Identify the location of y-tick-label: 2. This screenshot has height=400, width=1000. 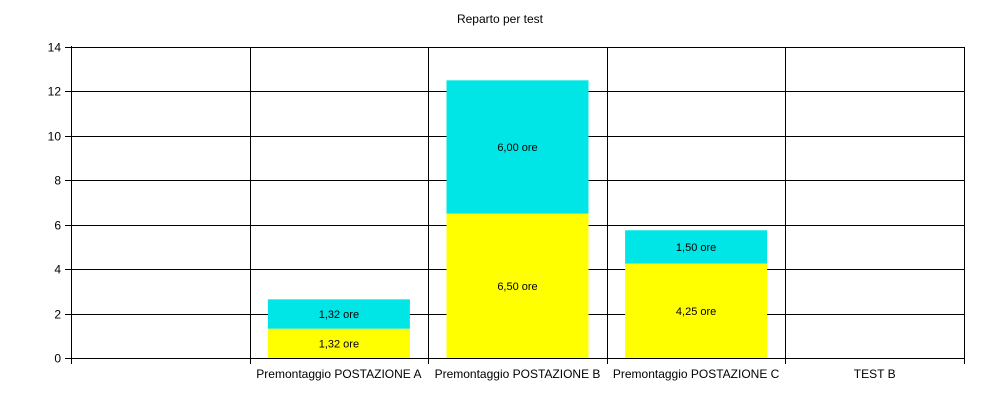
(57, 315).